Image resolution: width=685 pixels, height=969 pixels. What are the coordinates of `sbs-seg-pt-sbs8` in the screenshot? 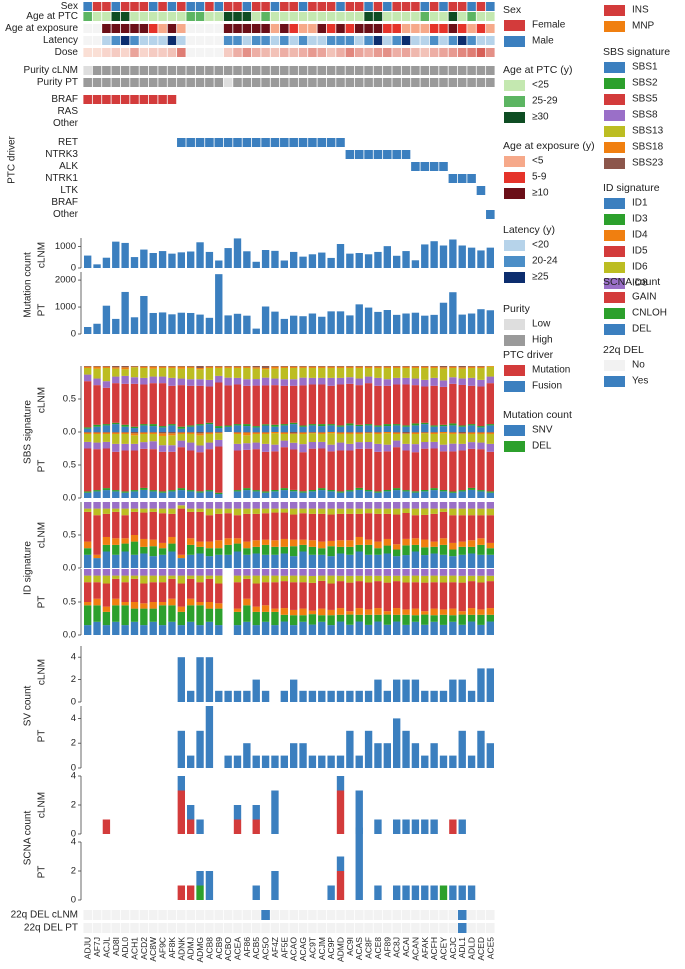 It's located at (294, 446).